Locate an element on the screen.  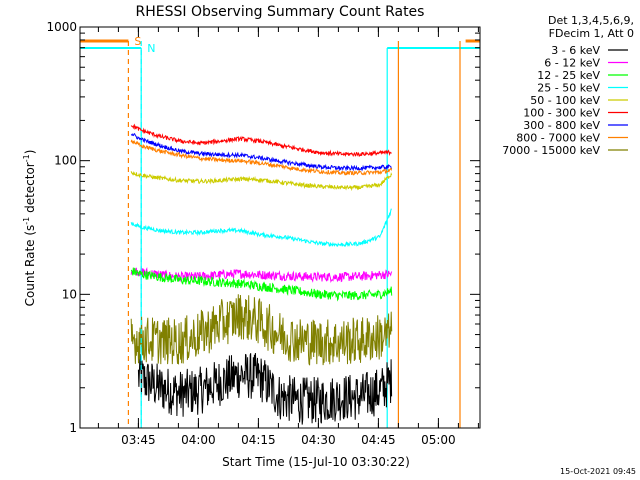
legend-label: 6 - 12 keV is located at coordinates (572, 63).